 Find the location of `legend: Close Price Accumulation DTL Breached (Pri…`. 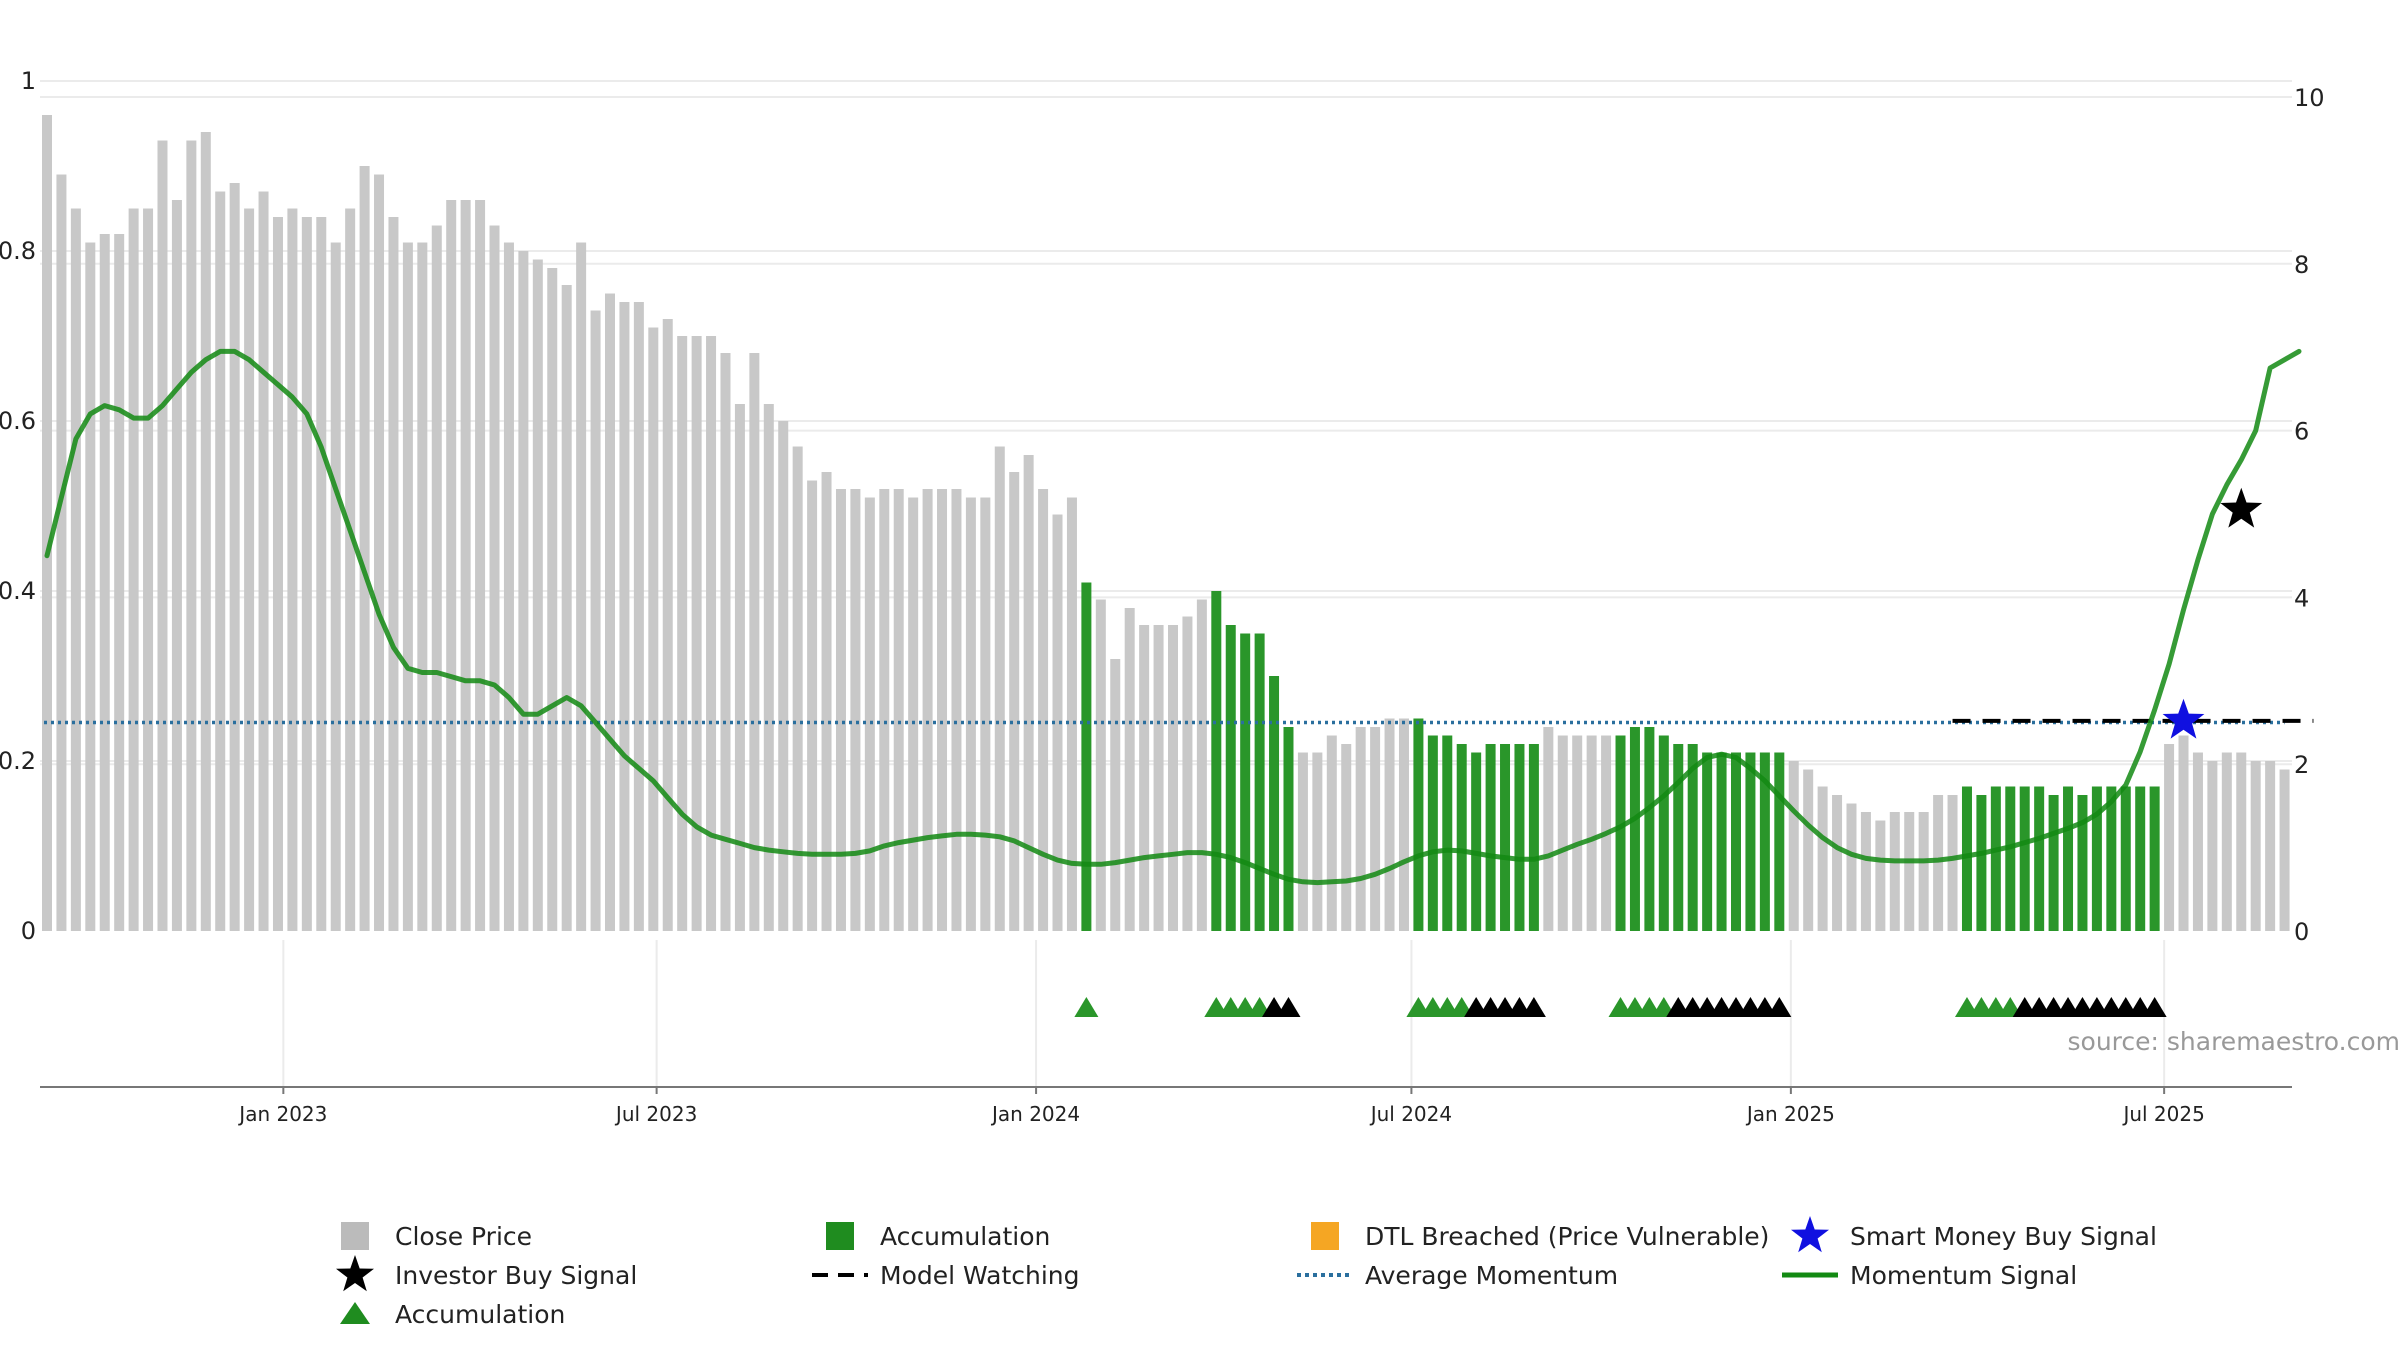

legend: Close Price Accumulation DTL Breached (Pri… is located at coordinates (1246, 1272).